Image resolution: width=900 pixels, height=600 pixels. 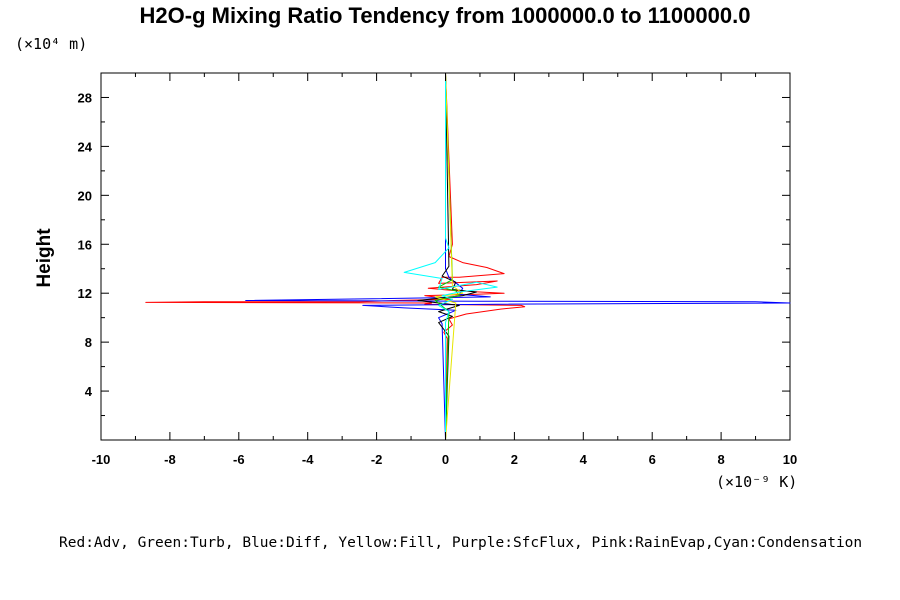 I want to click on x-tick-label: -6, so click(x=239, y=459).